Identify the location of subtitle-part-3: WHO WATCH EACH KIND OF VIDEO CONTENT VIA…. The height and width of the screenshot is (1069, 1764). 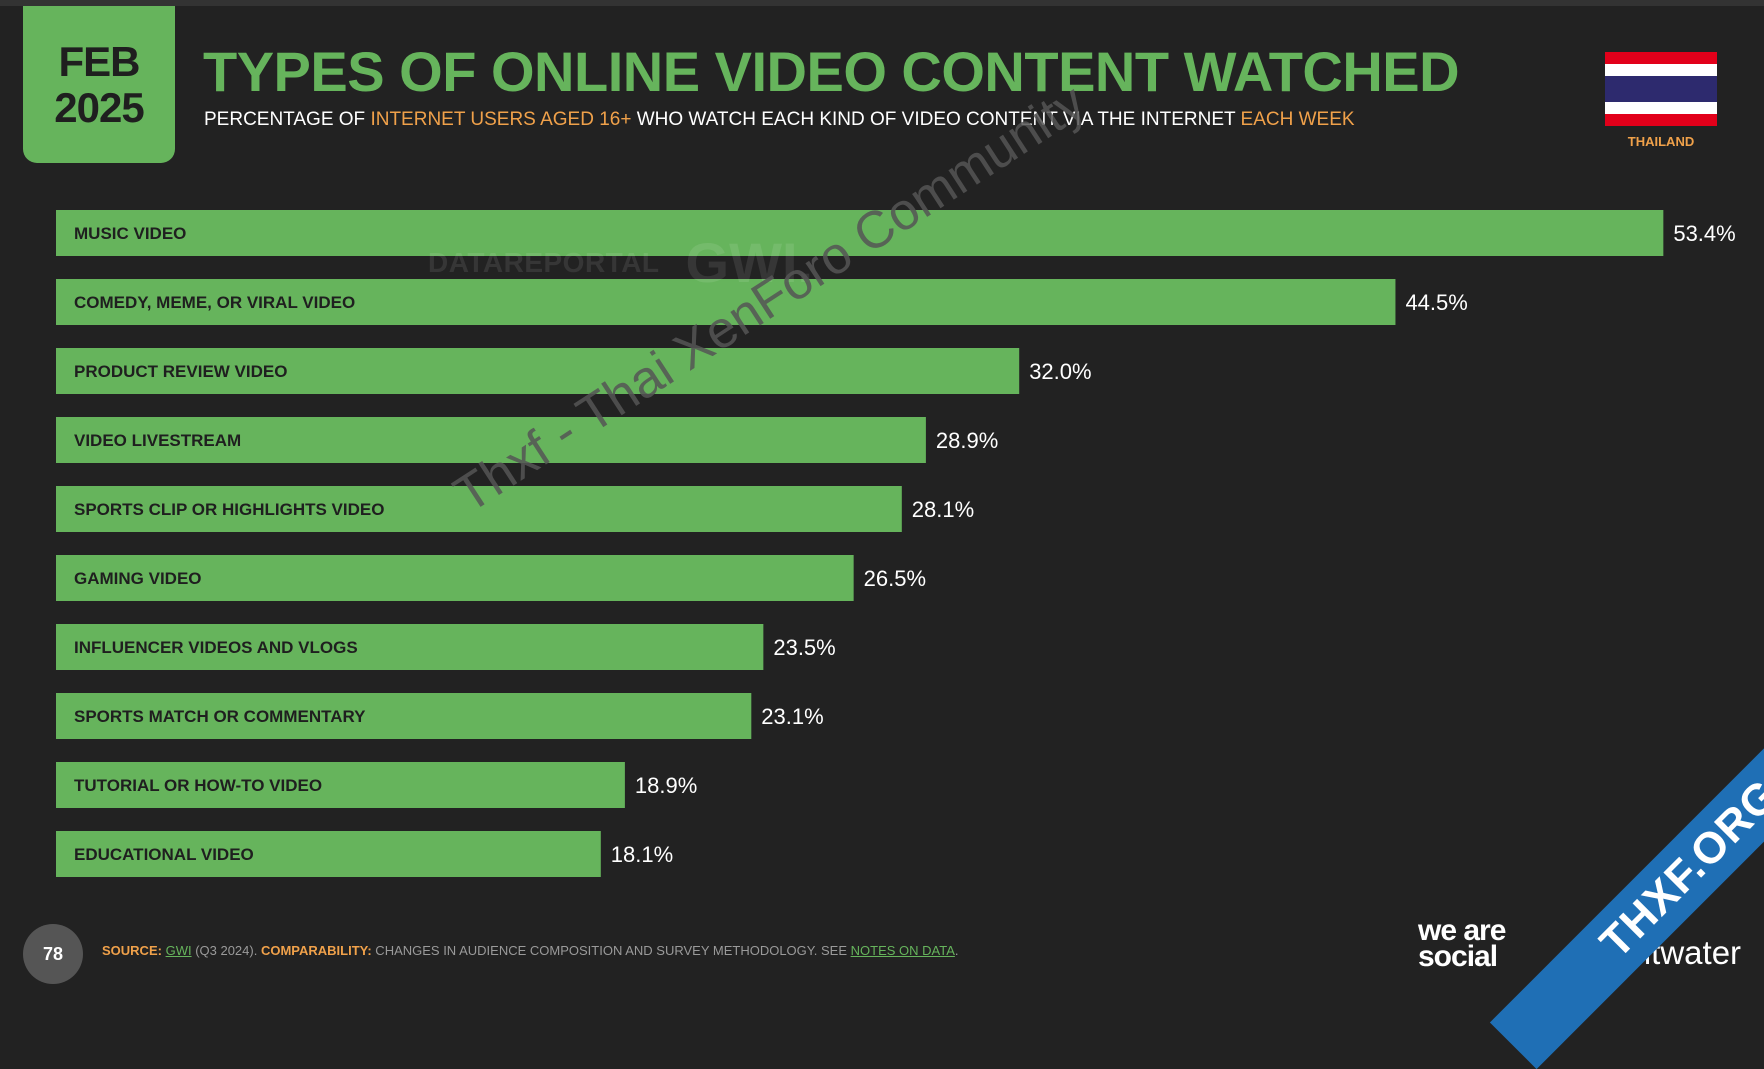
(936, 119).